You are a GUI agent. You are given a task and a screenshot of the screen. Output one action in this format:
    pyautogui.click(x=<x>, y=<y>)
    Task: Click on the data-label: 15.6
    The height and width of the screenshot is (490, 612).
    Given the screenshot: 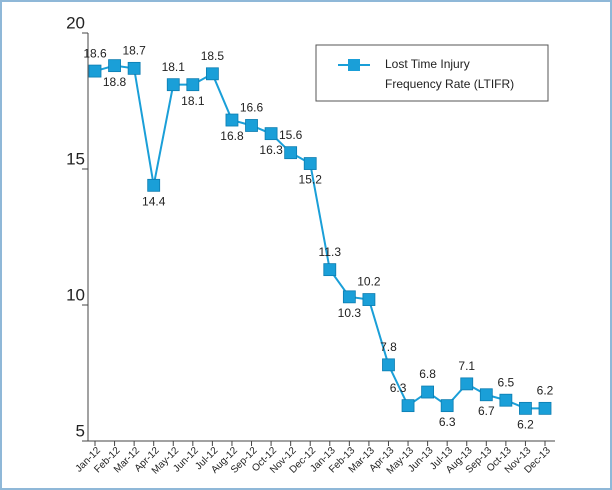 What is the action you would take?
    pyautogui.click(x=291, y=135)
    